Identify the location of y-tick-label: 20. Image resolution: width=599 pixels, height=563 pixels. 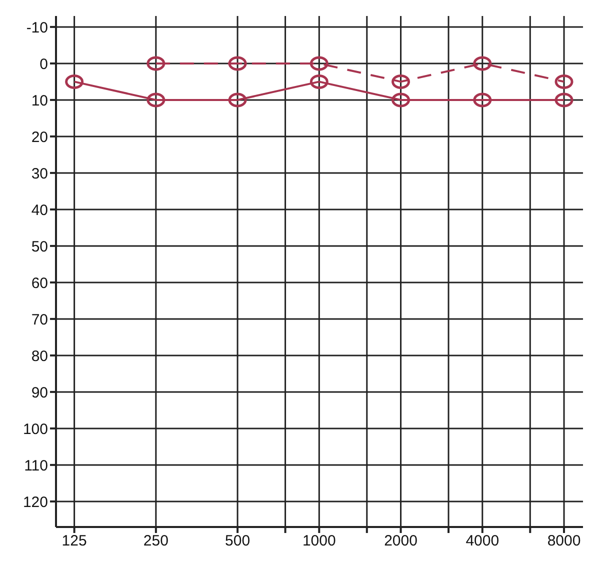
(39, 137).